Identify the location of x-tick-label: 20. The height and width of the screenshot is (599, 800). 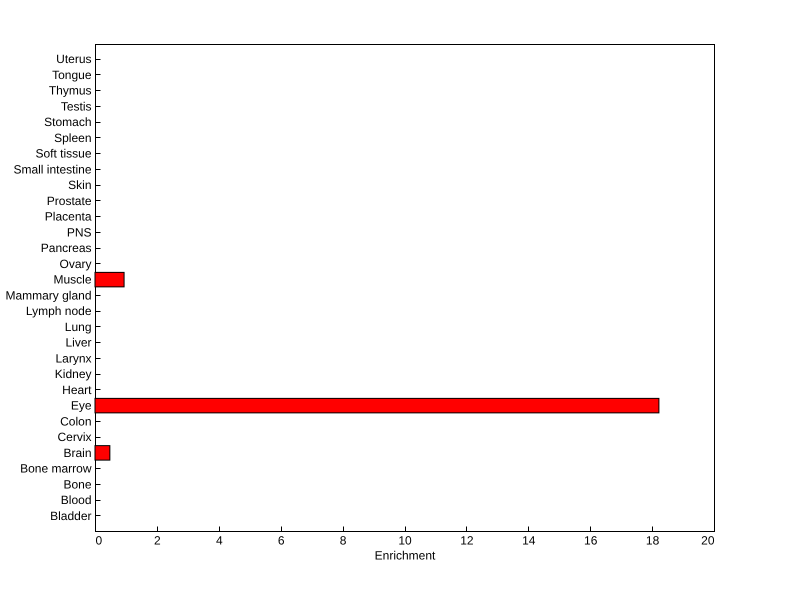
(708, 541).